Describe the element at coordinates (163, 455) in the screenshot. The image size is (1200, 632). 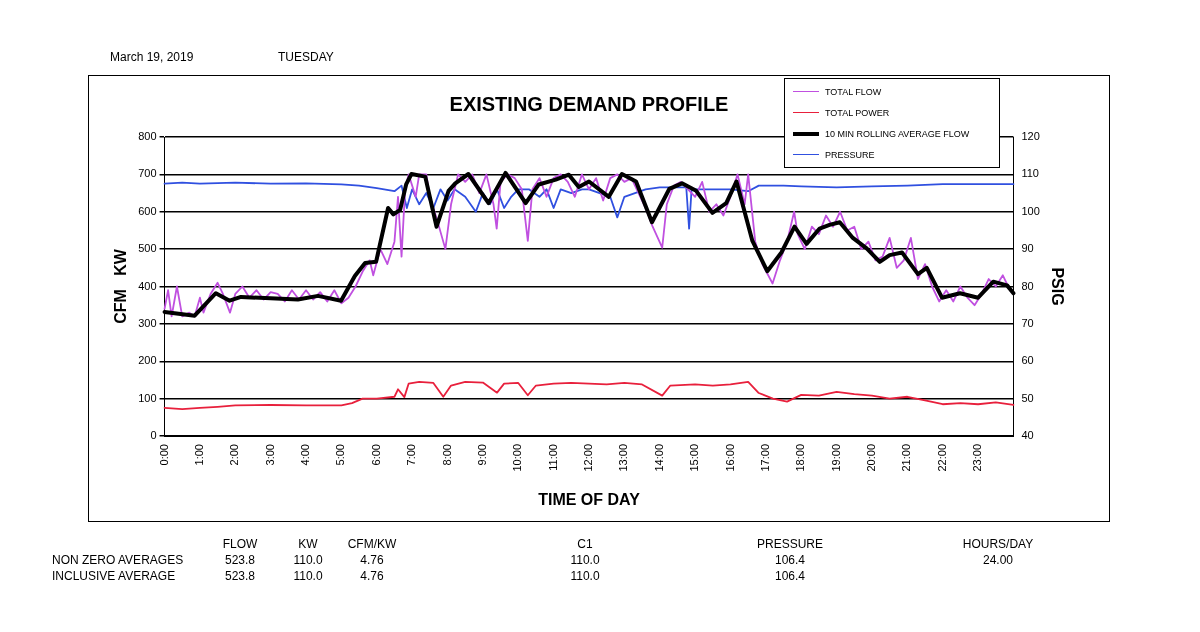
I see `x-tick-label: 0:00` at that location.